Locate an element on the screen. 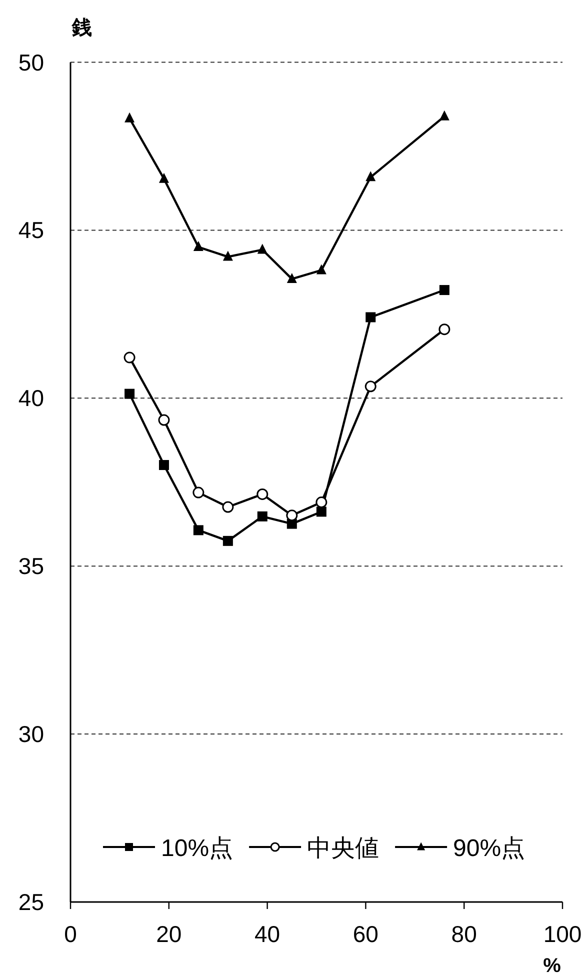 The image size is (585, 978). y-tick-label: 25 is located at coordinates (31, 902).